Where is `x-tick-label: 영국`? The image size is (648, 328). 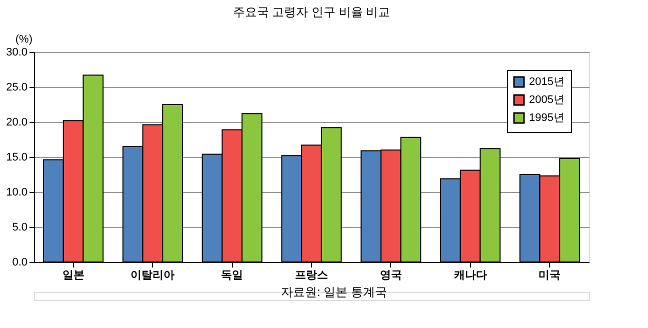 x-tick-label: 영국 is located at coordinates (391, 276).